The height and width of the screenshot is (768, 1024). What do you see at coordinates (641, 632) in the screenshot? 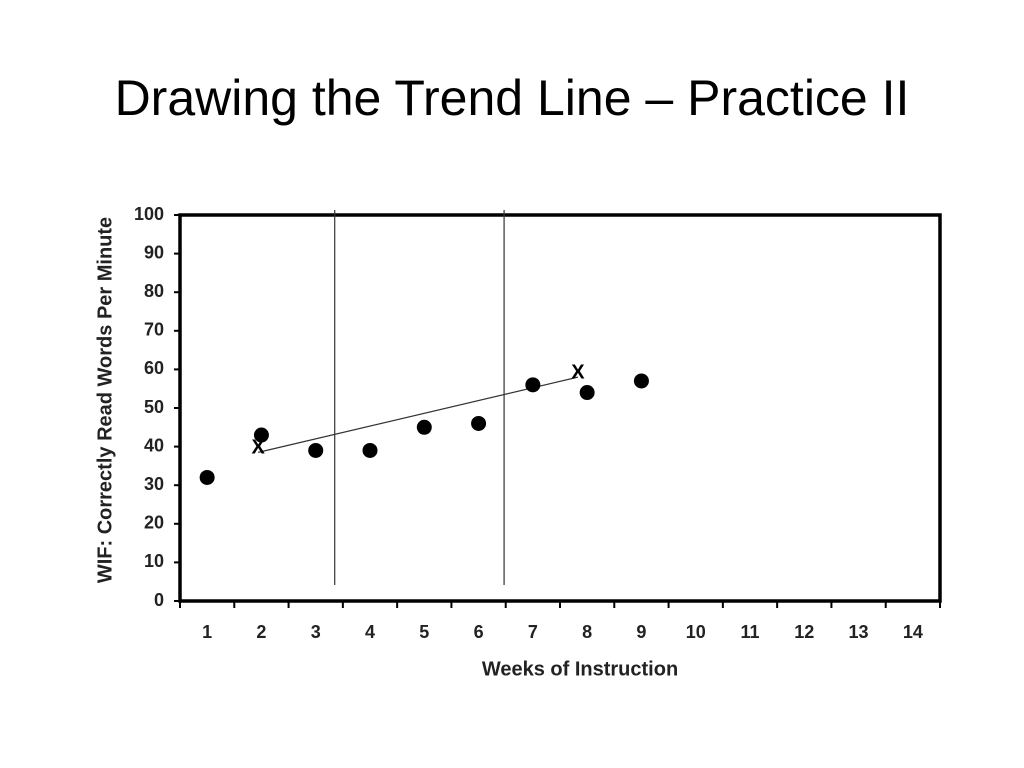
I see `x-tick-label: 9` at bounding box center [641, 632].